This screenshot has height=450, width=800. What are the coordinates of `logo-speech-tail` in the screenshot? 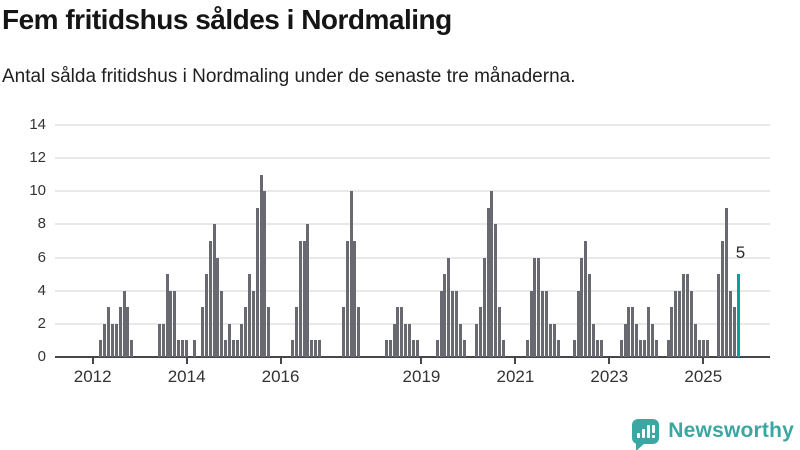 It's located at (641, 446).